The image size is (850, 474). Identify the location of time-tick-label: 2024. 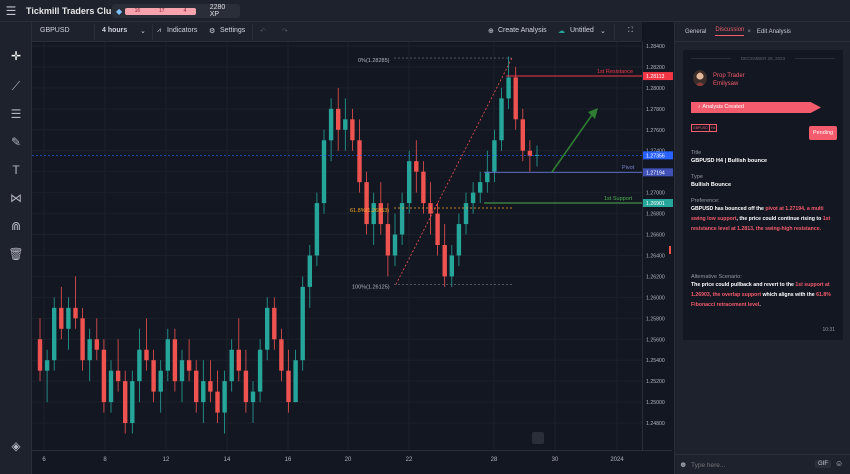
(617, 460).